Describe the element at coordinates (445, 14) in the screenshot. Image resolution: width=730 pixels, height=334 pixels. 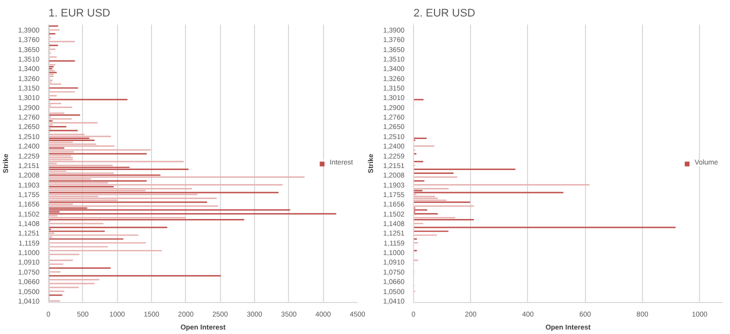
I see `chart-title: 2. EUR USD` at that location.